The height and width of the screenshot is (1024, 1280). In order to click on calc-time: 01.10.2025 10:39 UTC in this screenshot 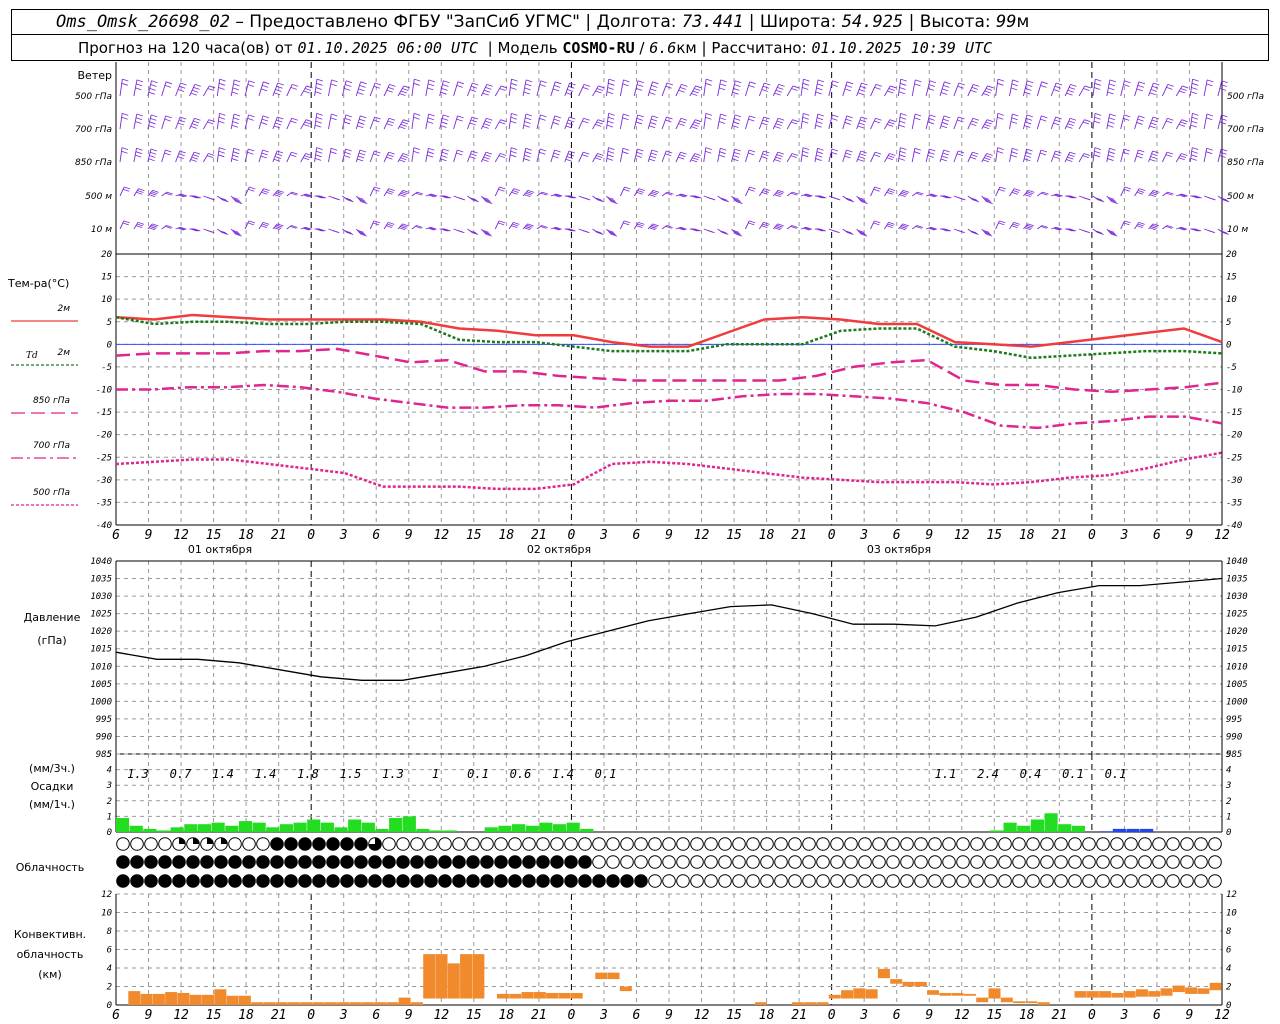, I will do `click(902, 48)`.